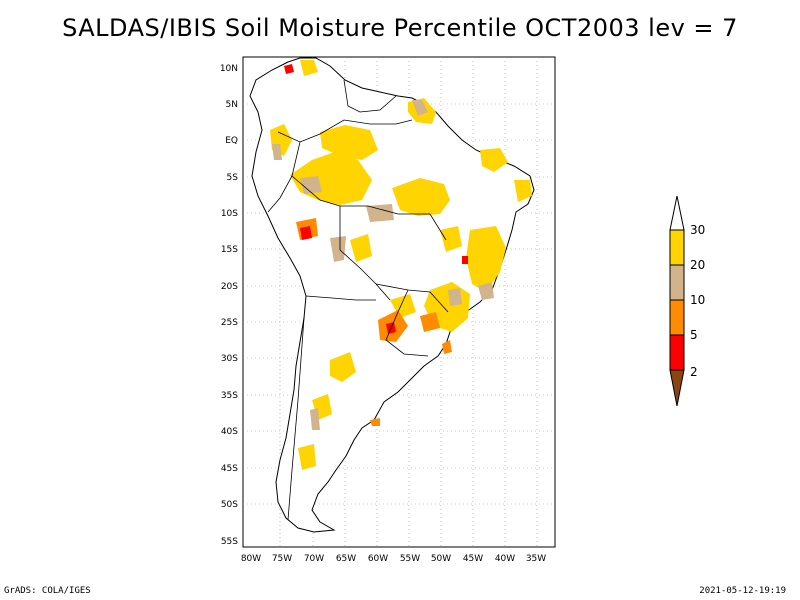 This screenshot has height=600, width=800. What do you see at coordinates (229, 214) in the screenshot?
I see `lat-label-10s: 10S` at bounding box center [229, 214].